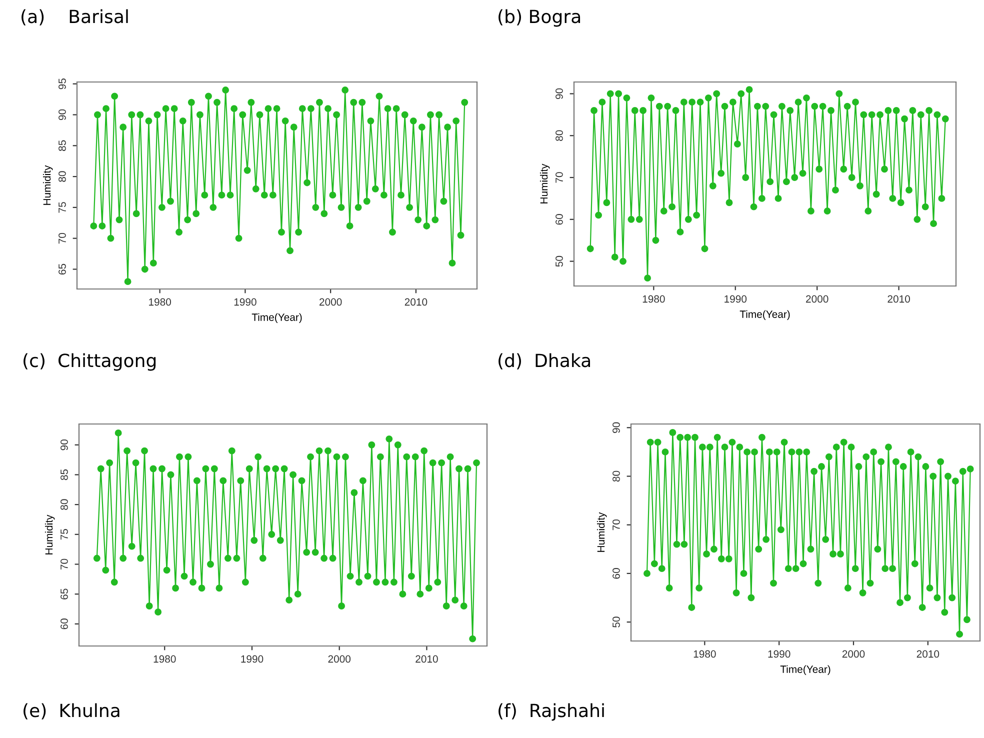 Image resolution: width=984 pixels, height=738 pixels. What do you see at coordinates (72, 711) in the screenshot?
I see `text: (e) Khulna` at bounding box center [72, 711].